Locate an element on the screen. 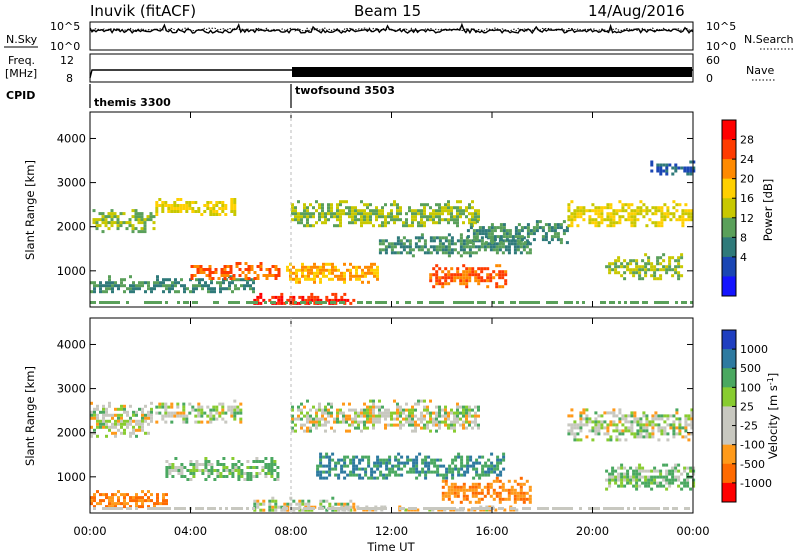 This screenshot has width=800, height=554. nave-trace is located at coordinates (492, 72).